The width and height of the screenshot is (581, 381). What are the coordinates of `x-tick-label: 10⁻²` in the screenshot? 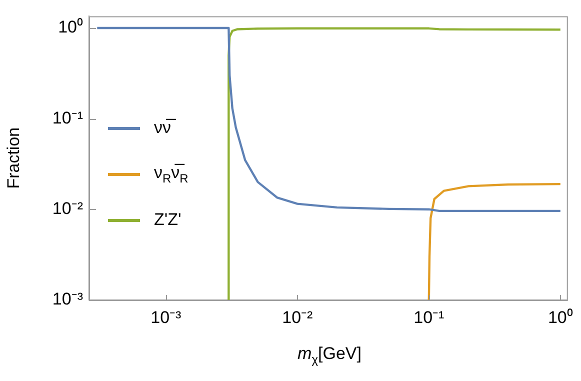 It's located at (298, 317).